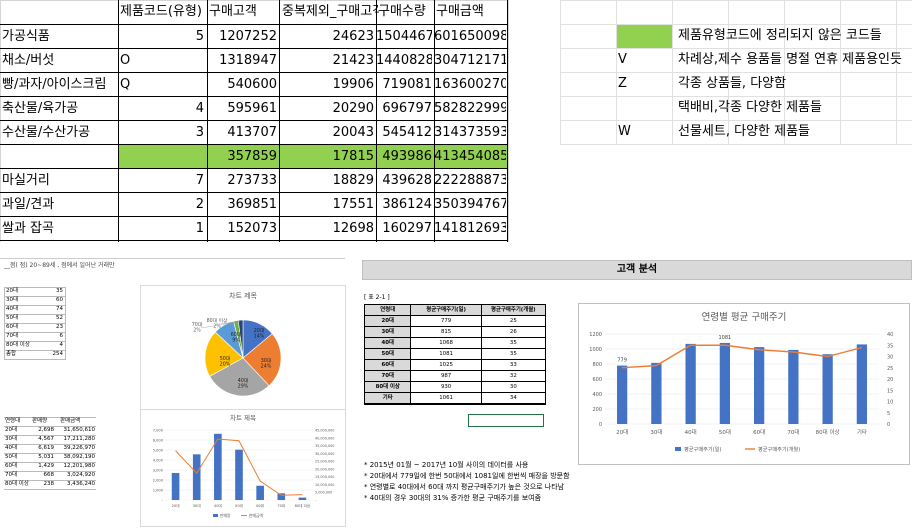  I want to click on age-count: 74, so click(59, 309).